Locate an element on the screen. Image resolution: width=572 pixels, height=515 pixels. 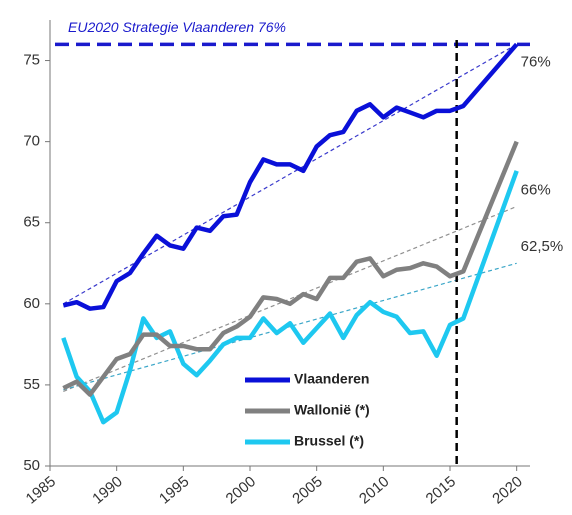
y-tick-label: 65 is located at coordinates (31, 222).